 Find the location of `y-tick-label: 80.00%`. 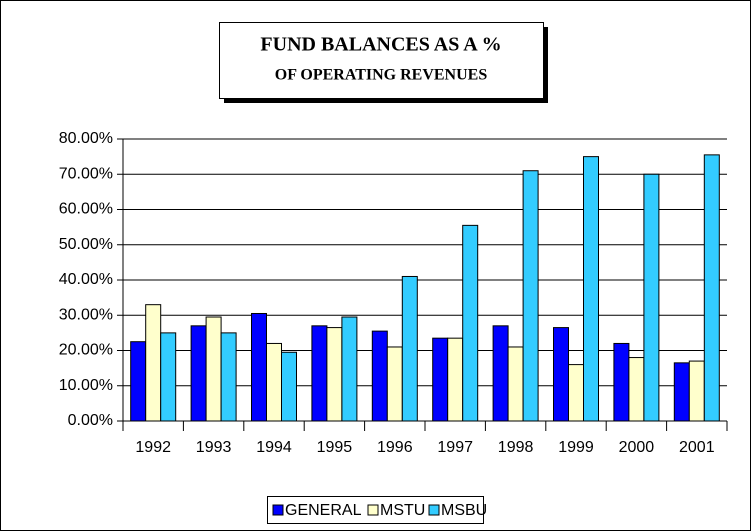

y-tick-label: 80.00% is located at coordinates (86, 138).